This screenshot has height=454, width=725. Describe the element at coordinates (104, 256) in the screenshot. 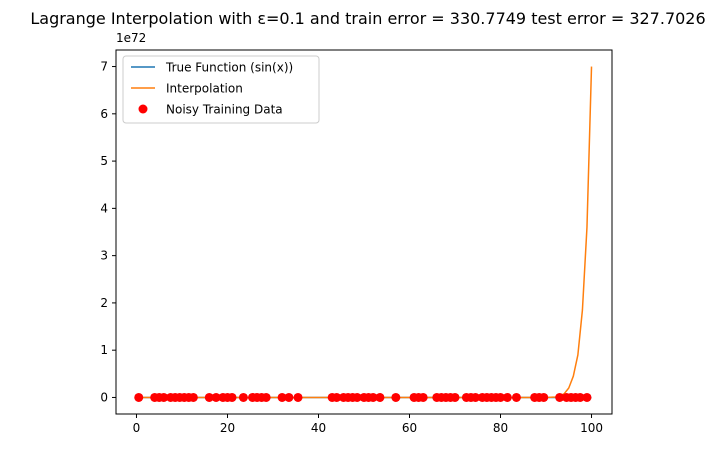

I see `y-tick-label: 3` at that location.